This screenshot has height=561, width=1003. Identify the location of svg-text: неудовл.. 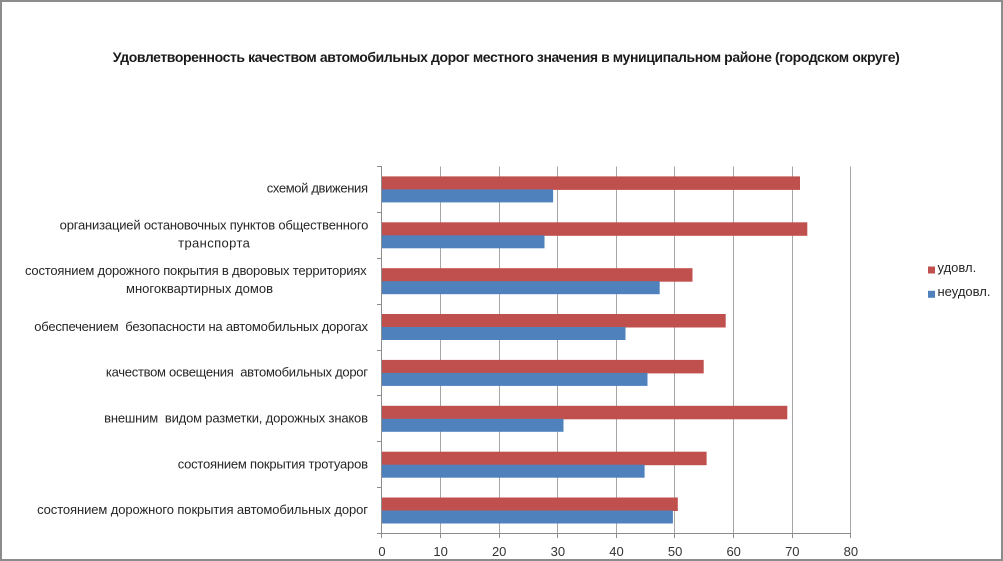
(964, 291).